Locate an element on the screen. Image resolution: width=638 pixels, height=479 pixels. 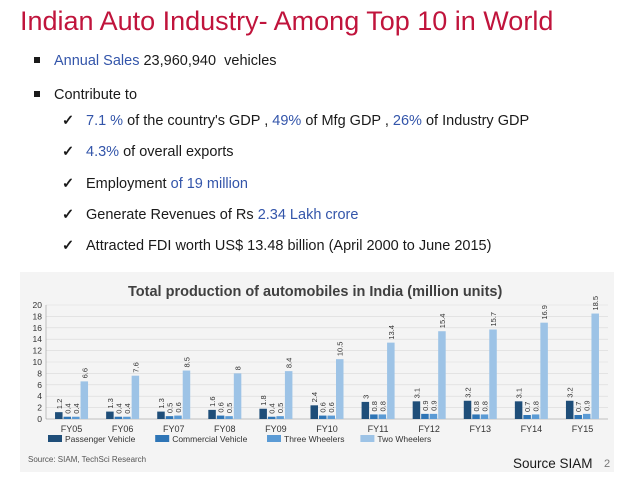
check-exports: ✓ 4.3% of overall exports is located at coordinates (148, 152).